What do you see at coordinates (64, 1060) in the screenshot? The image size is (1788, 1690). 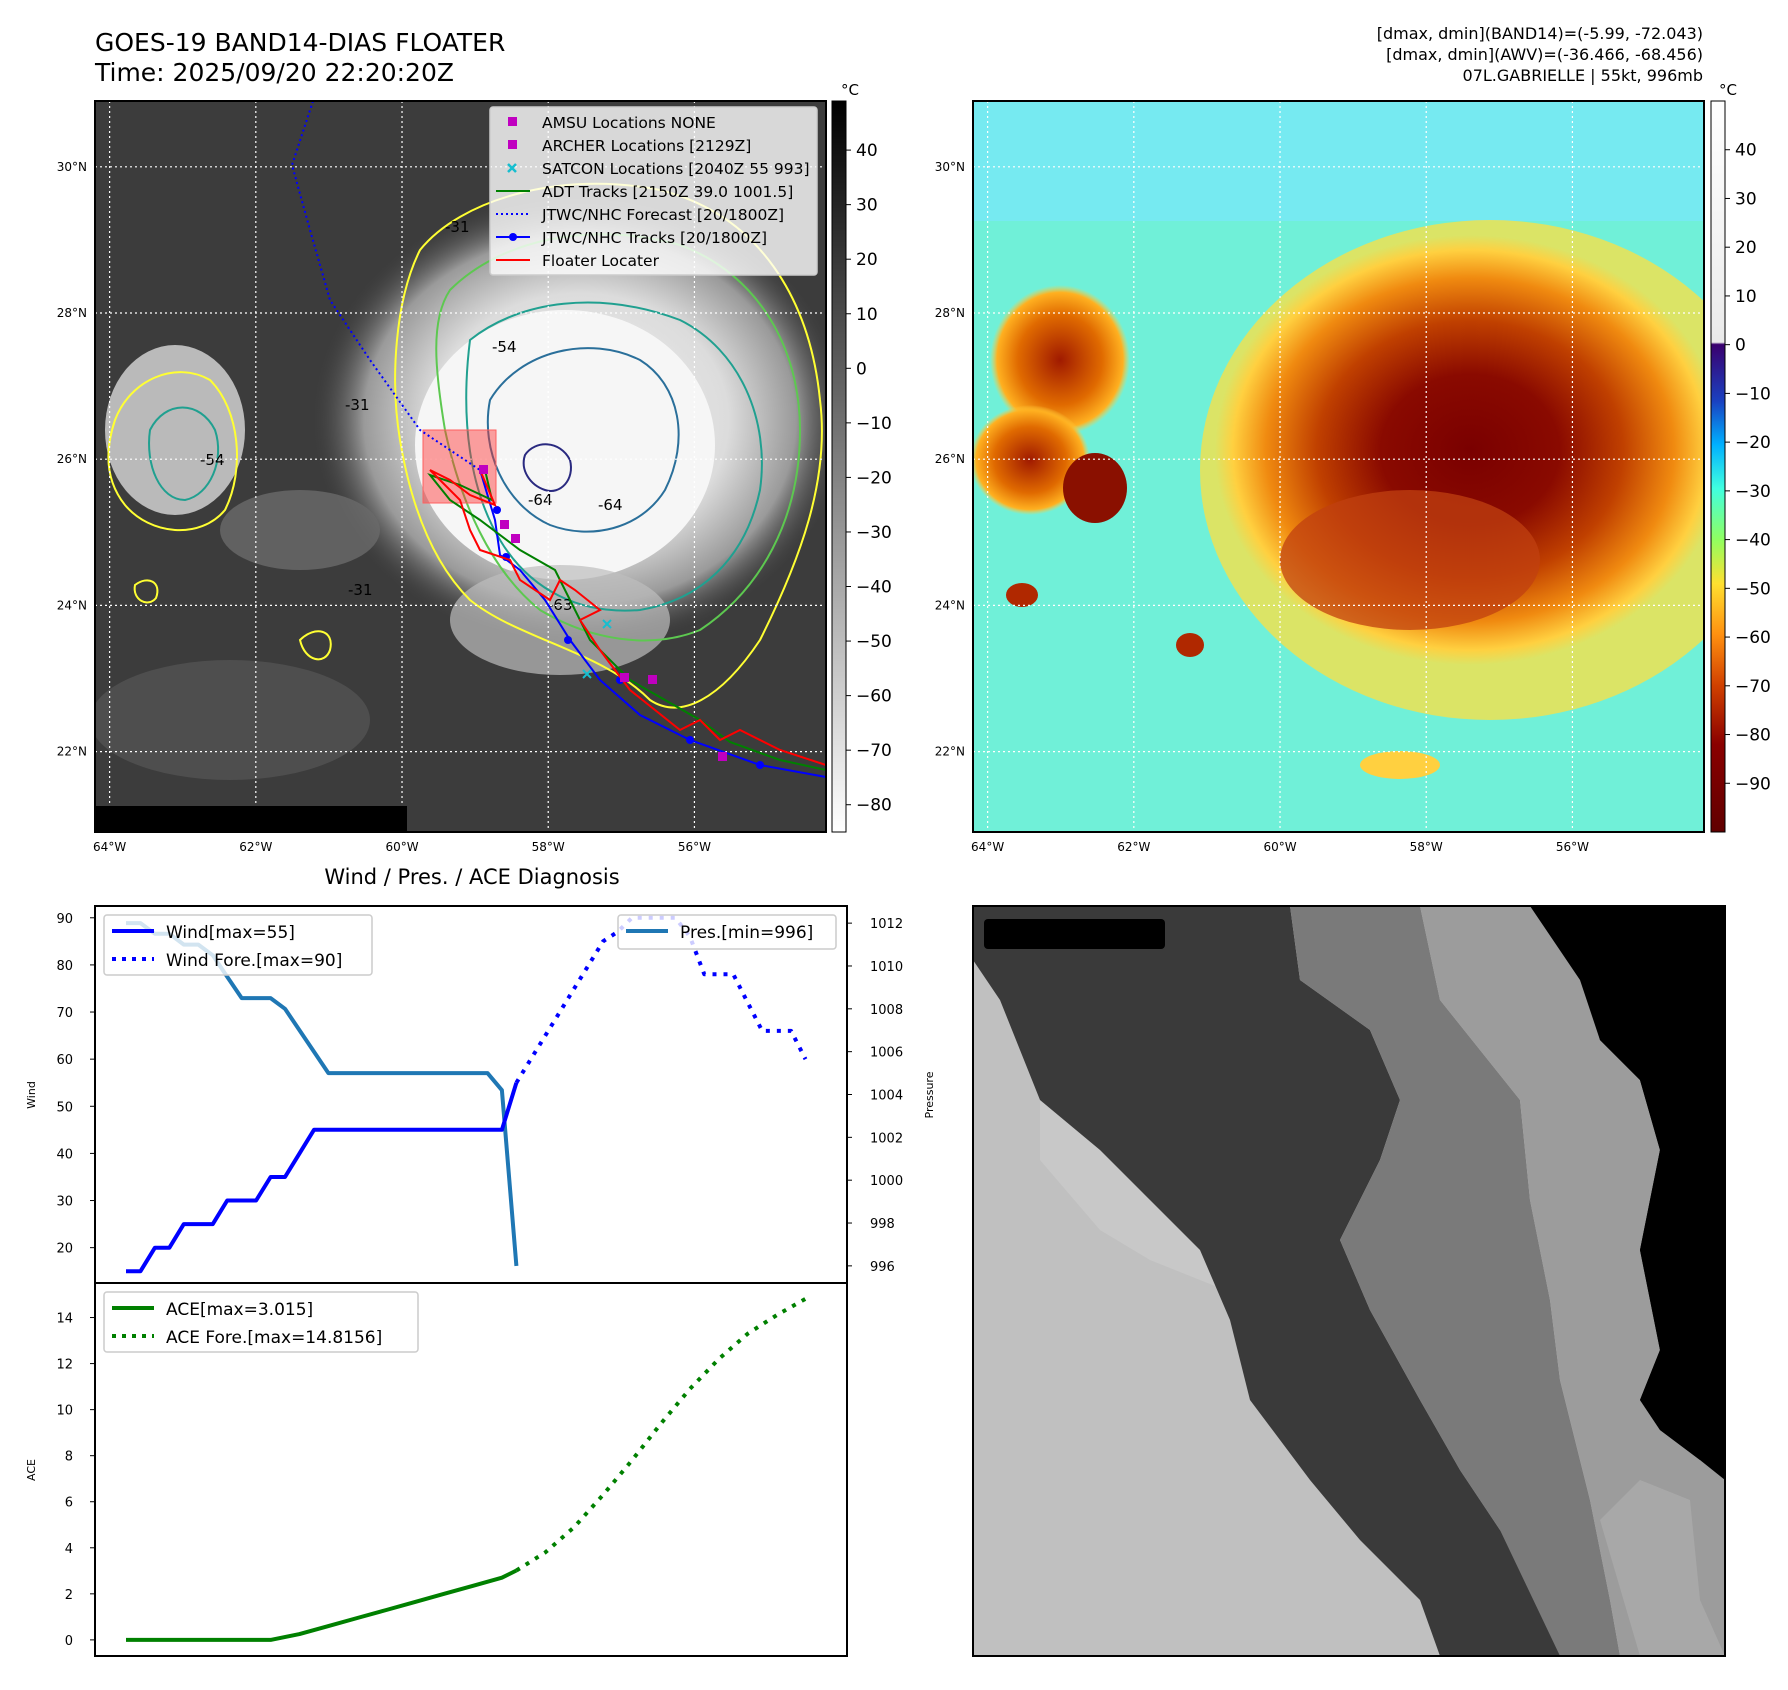 I see `y-tick-label: 60` at bounding box center [64, 1060].